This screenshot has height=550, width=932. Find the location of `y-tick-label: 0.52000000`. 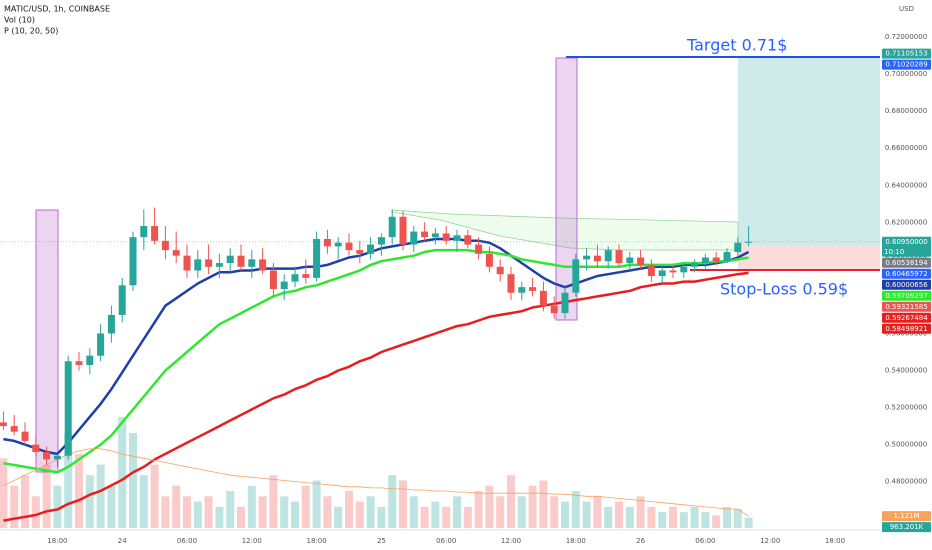

y-tick-label: 0.52000000 is located at coordinates (906, 408).